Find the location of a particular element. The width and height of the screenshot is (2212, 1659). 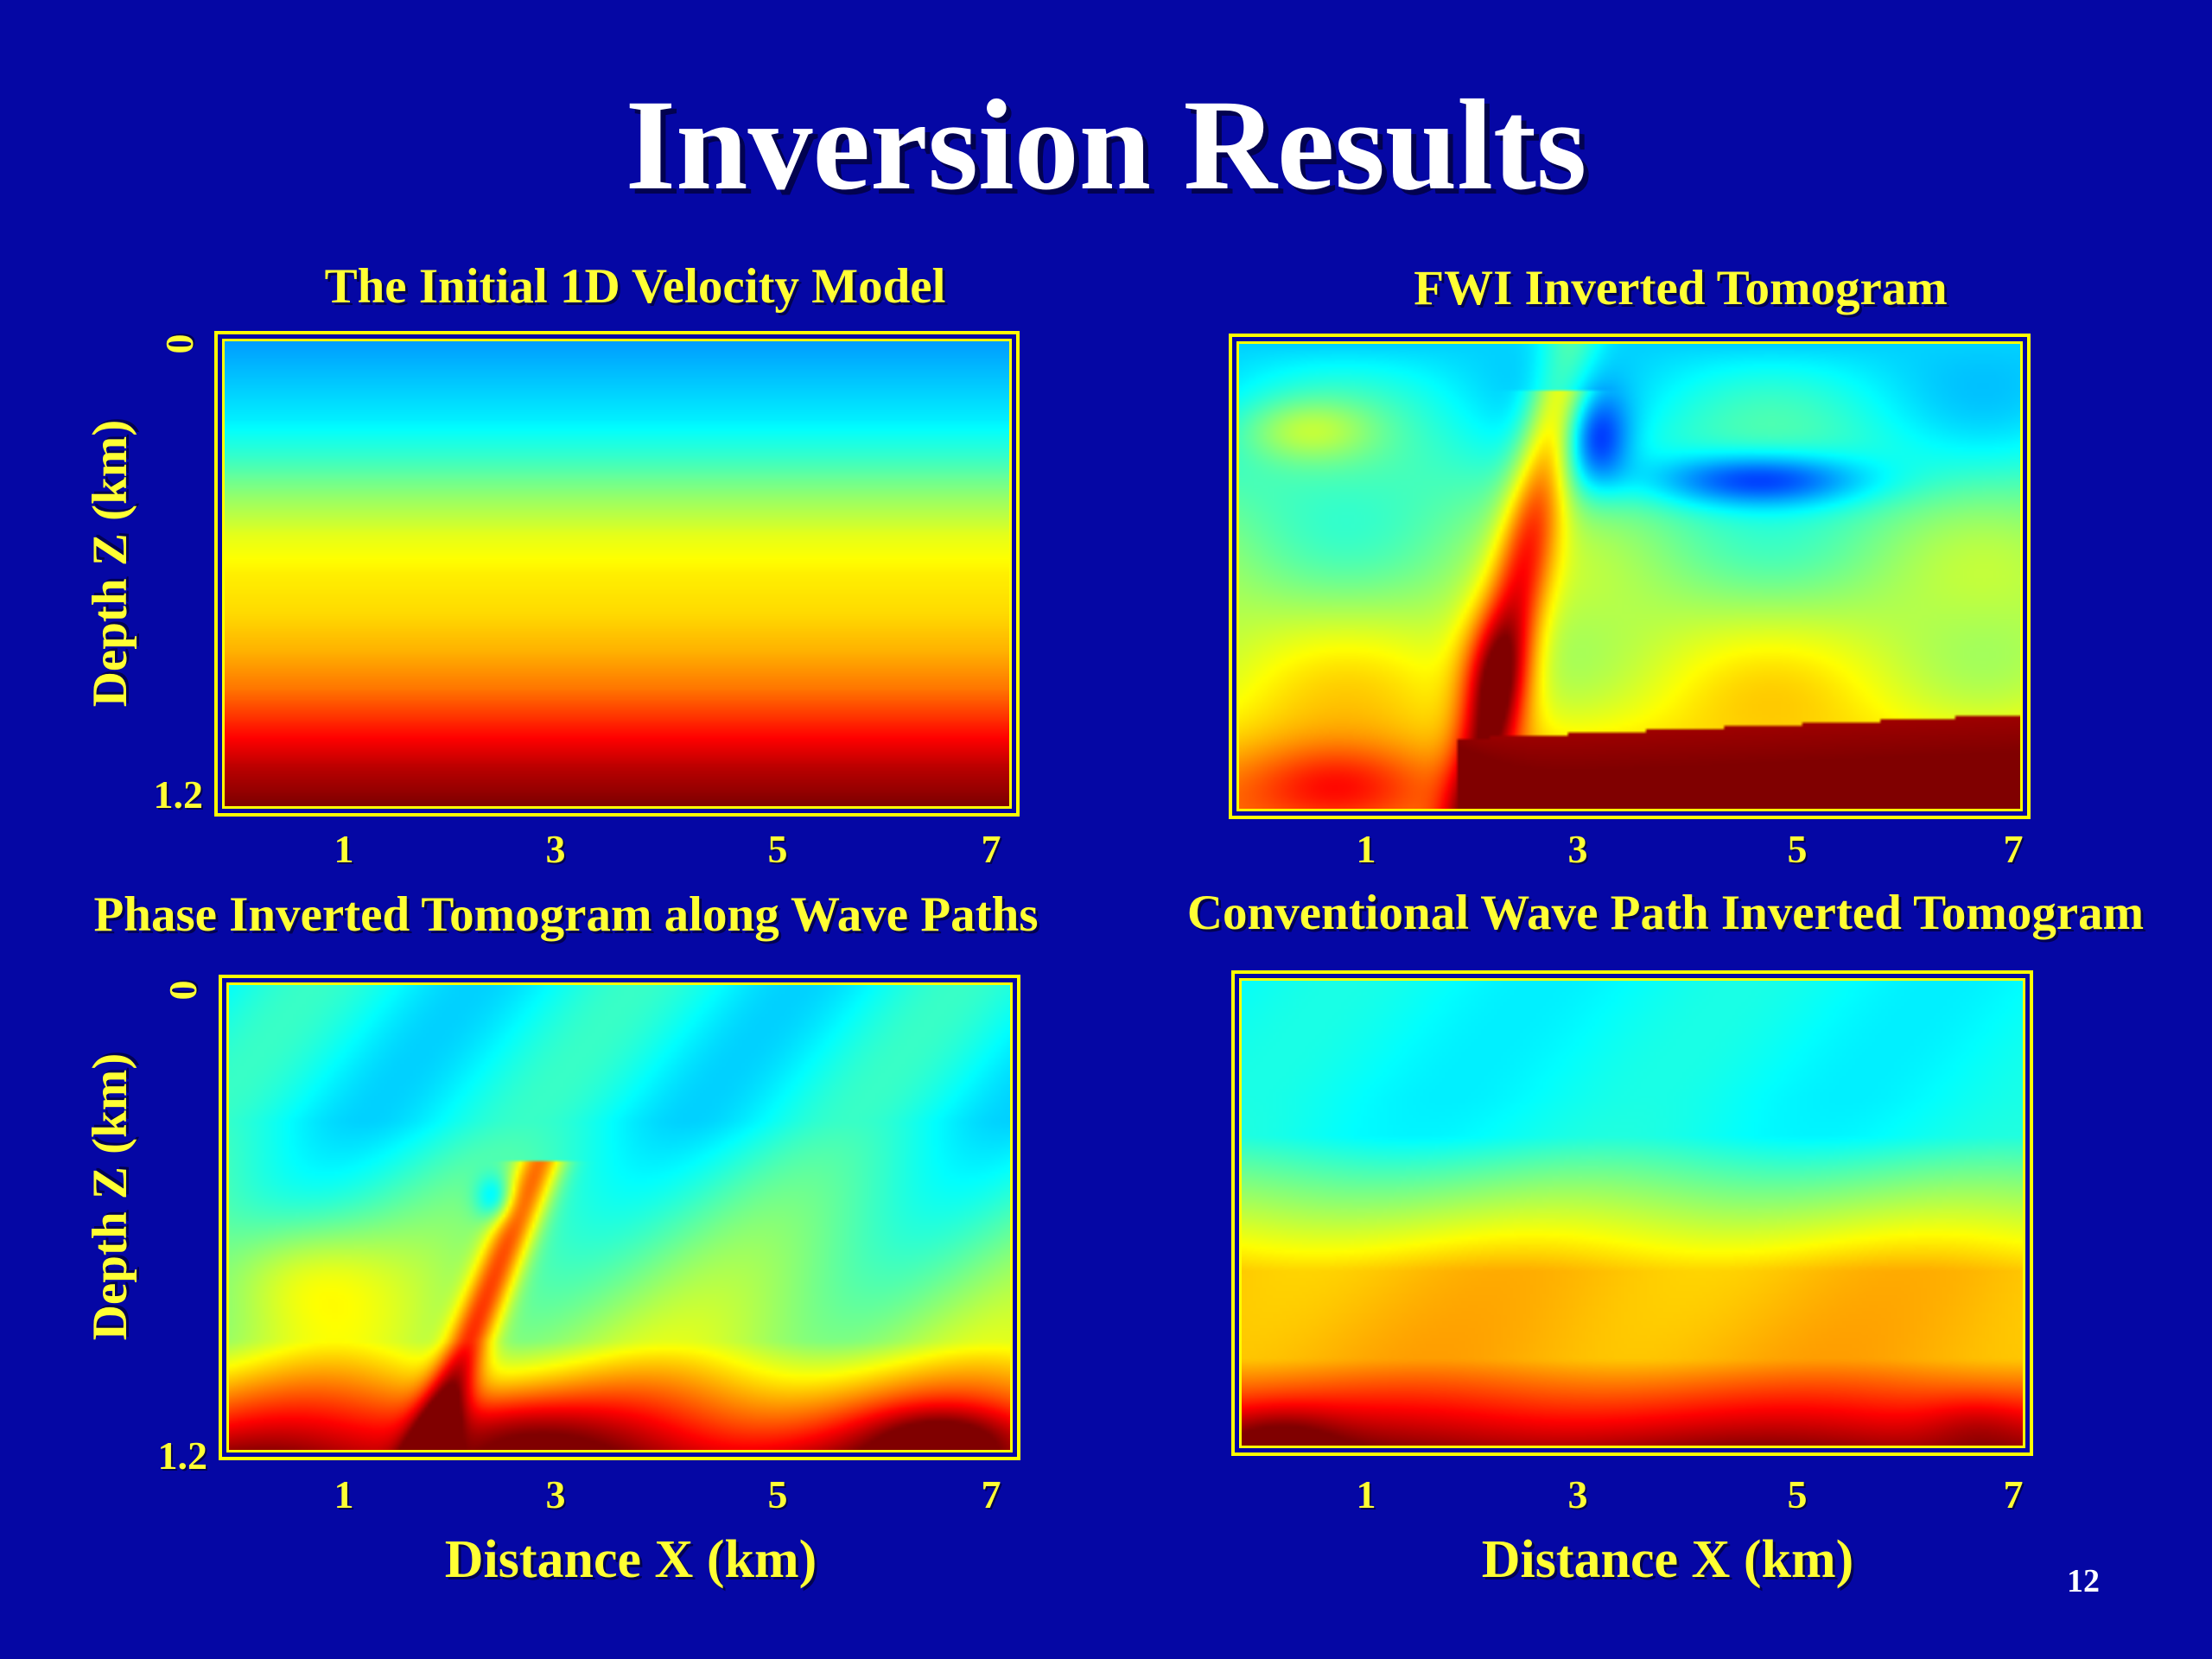

x-tick-5-p4: 5 is located at coordinates (1797, 1494).